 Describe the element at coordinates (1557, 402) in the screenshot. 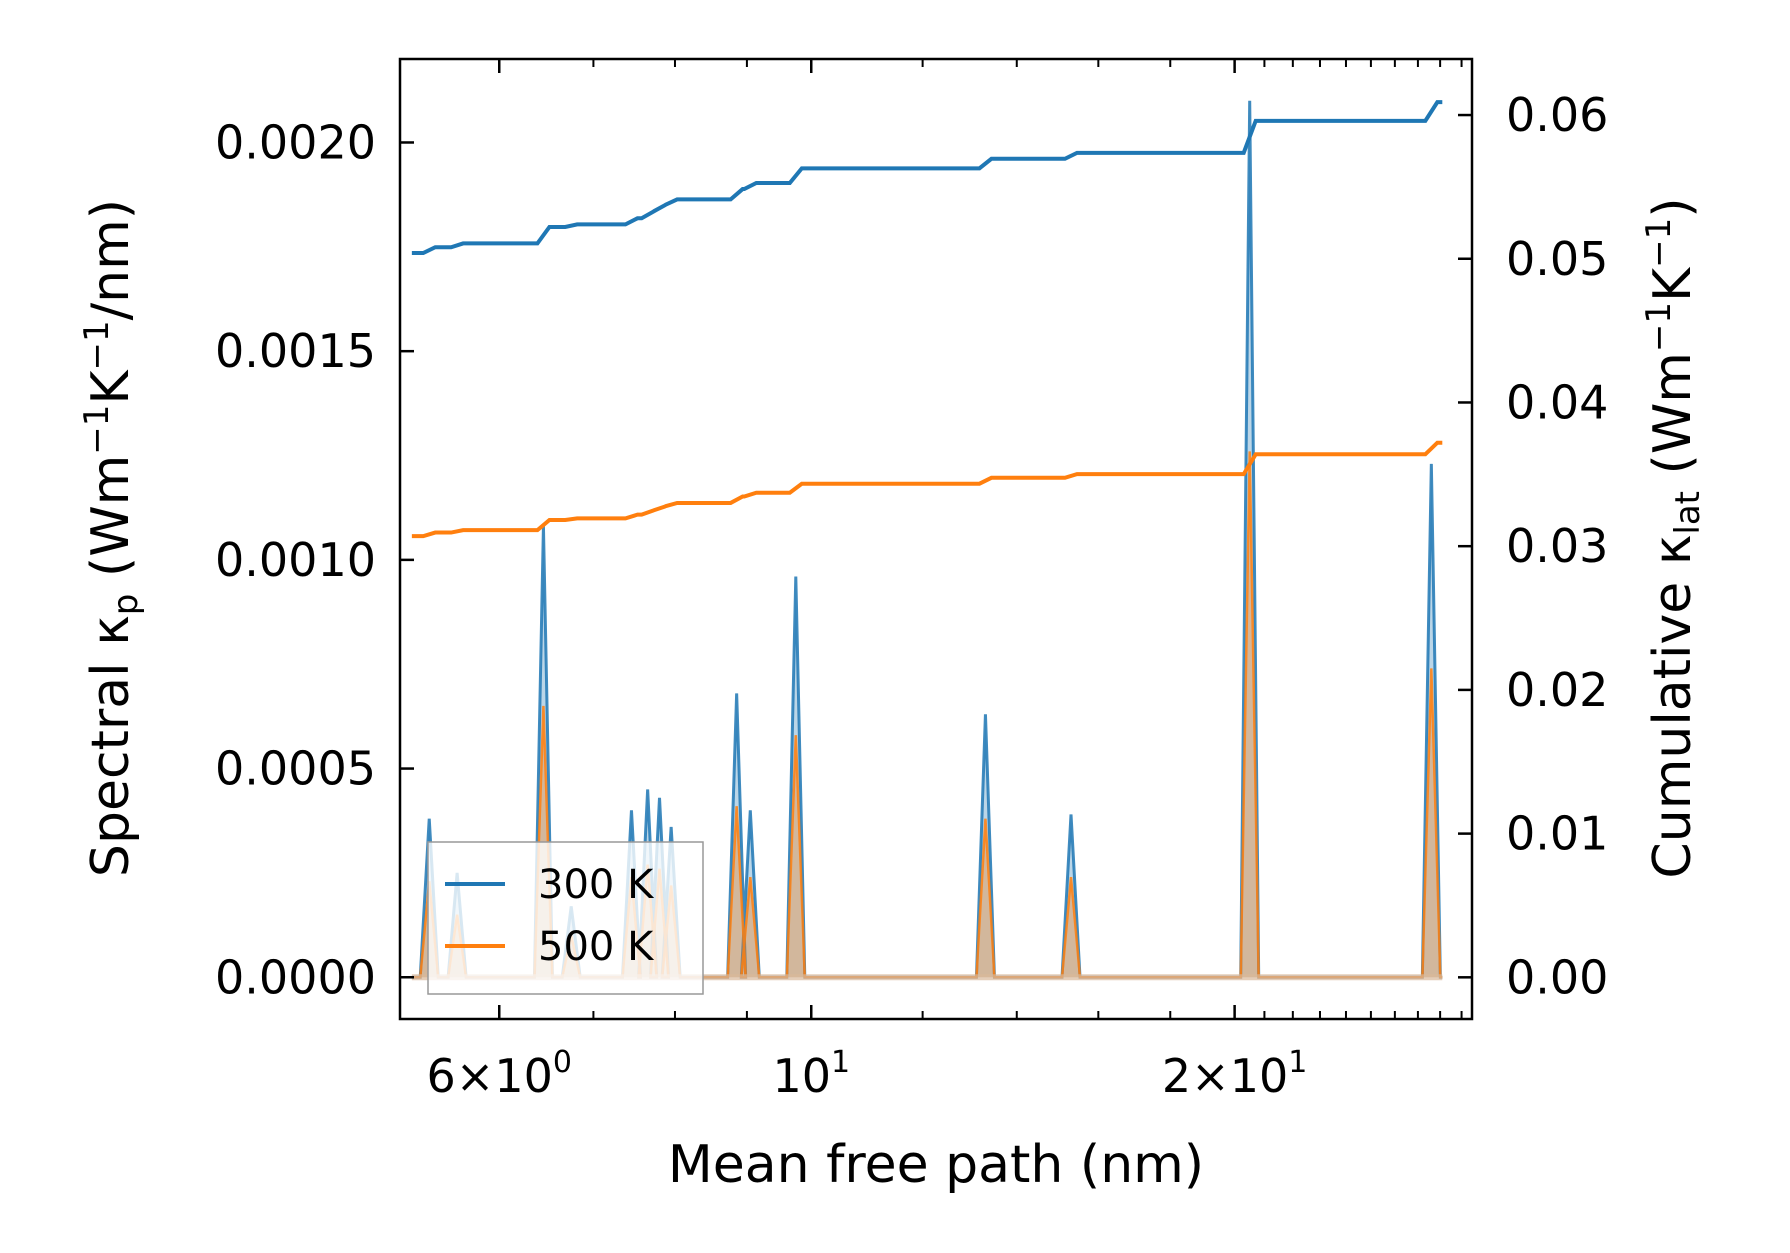

I see `y-right-tick-label: 0.04` at that location.